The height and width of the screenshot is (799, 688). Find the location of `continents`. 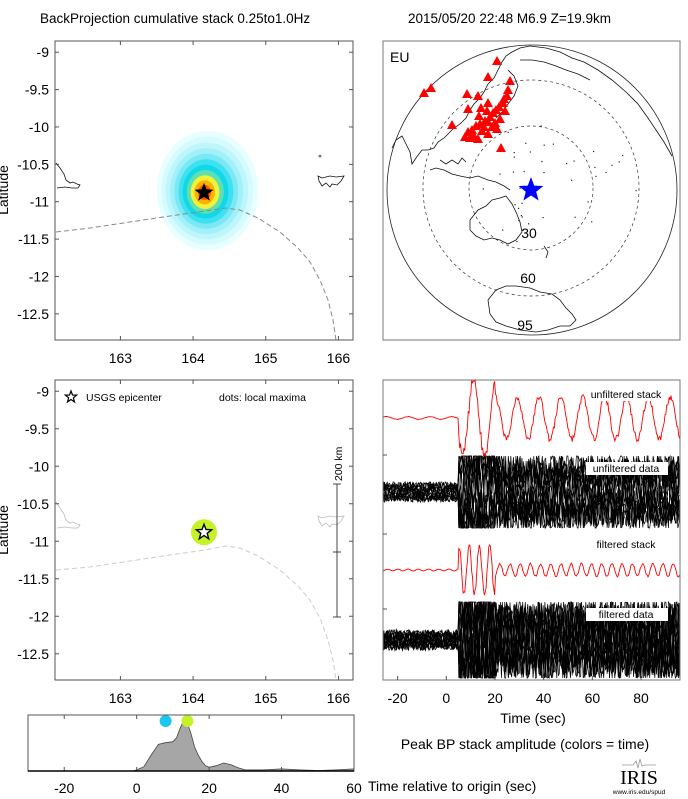

continents is located at coordinates (532, 189).